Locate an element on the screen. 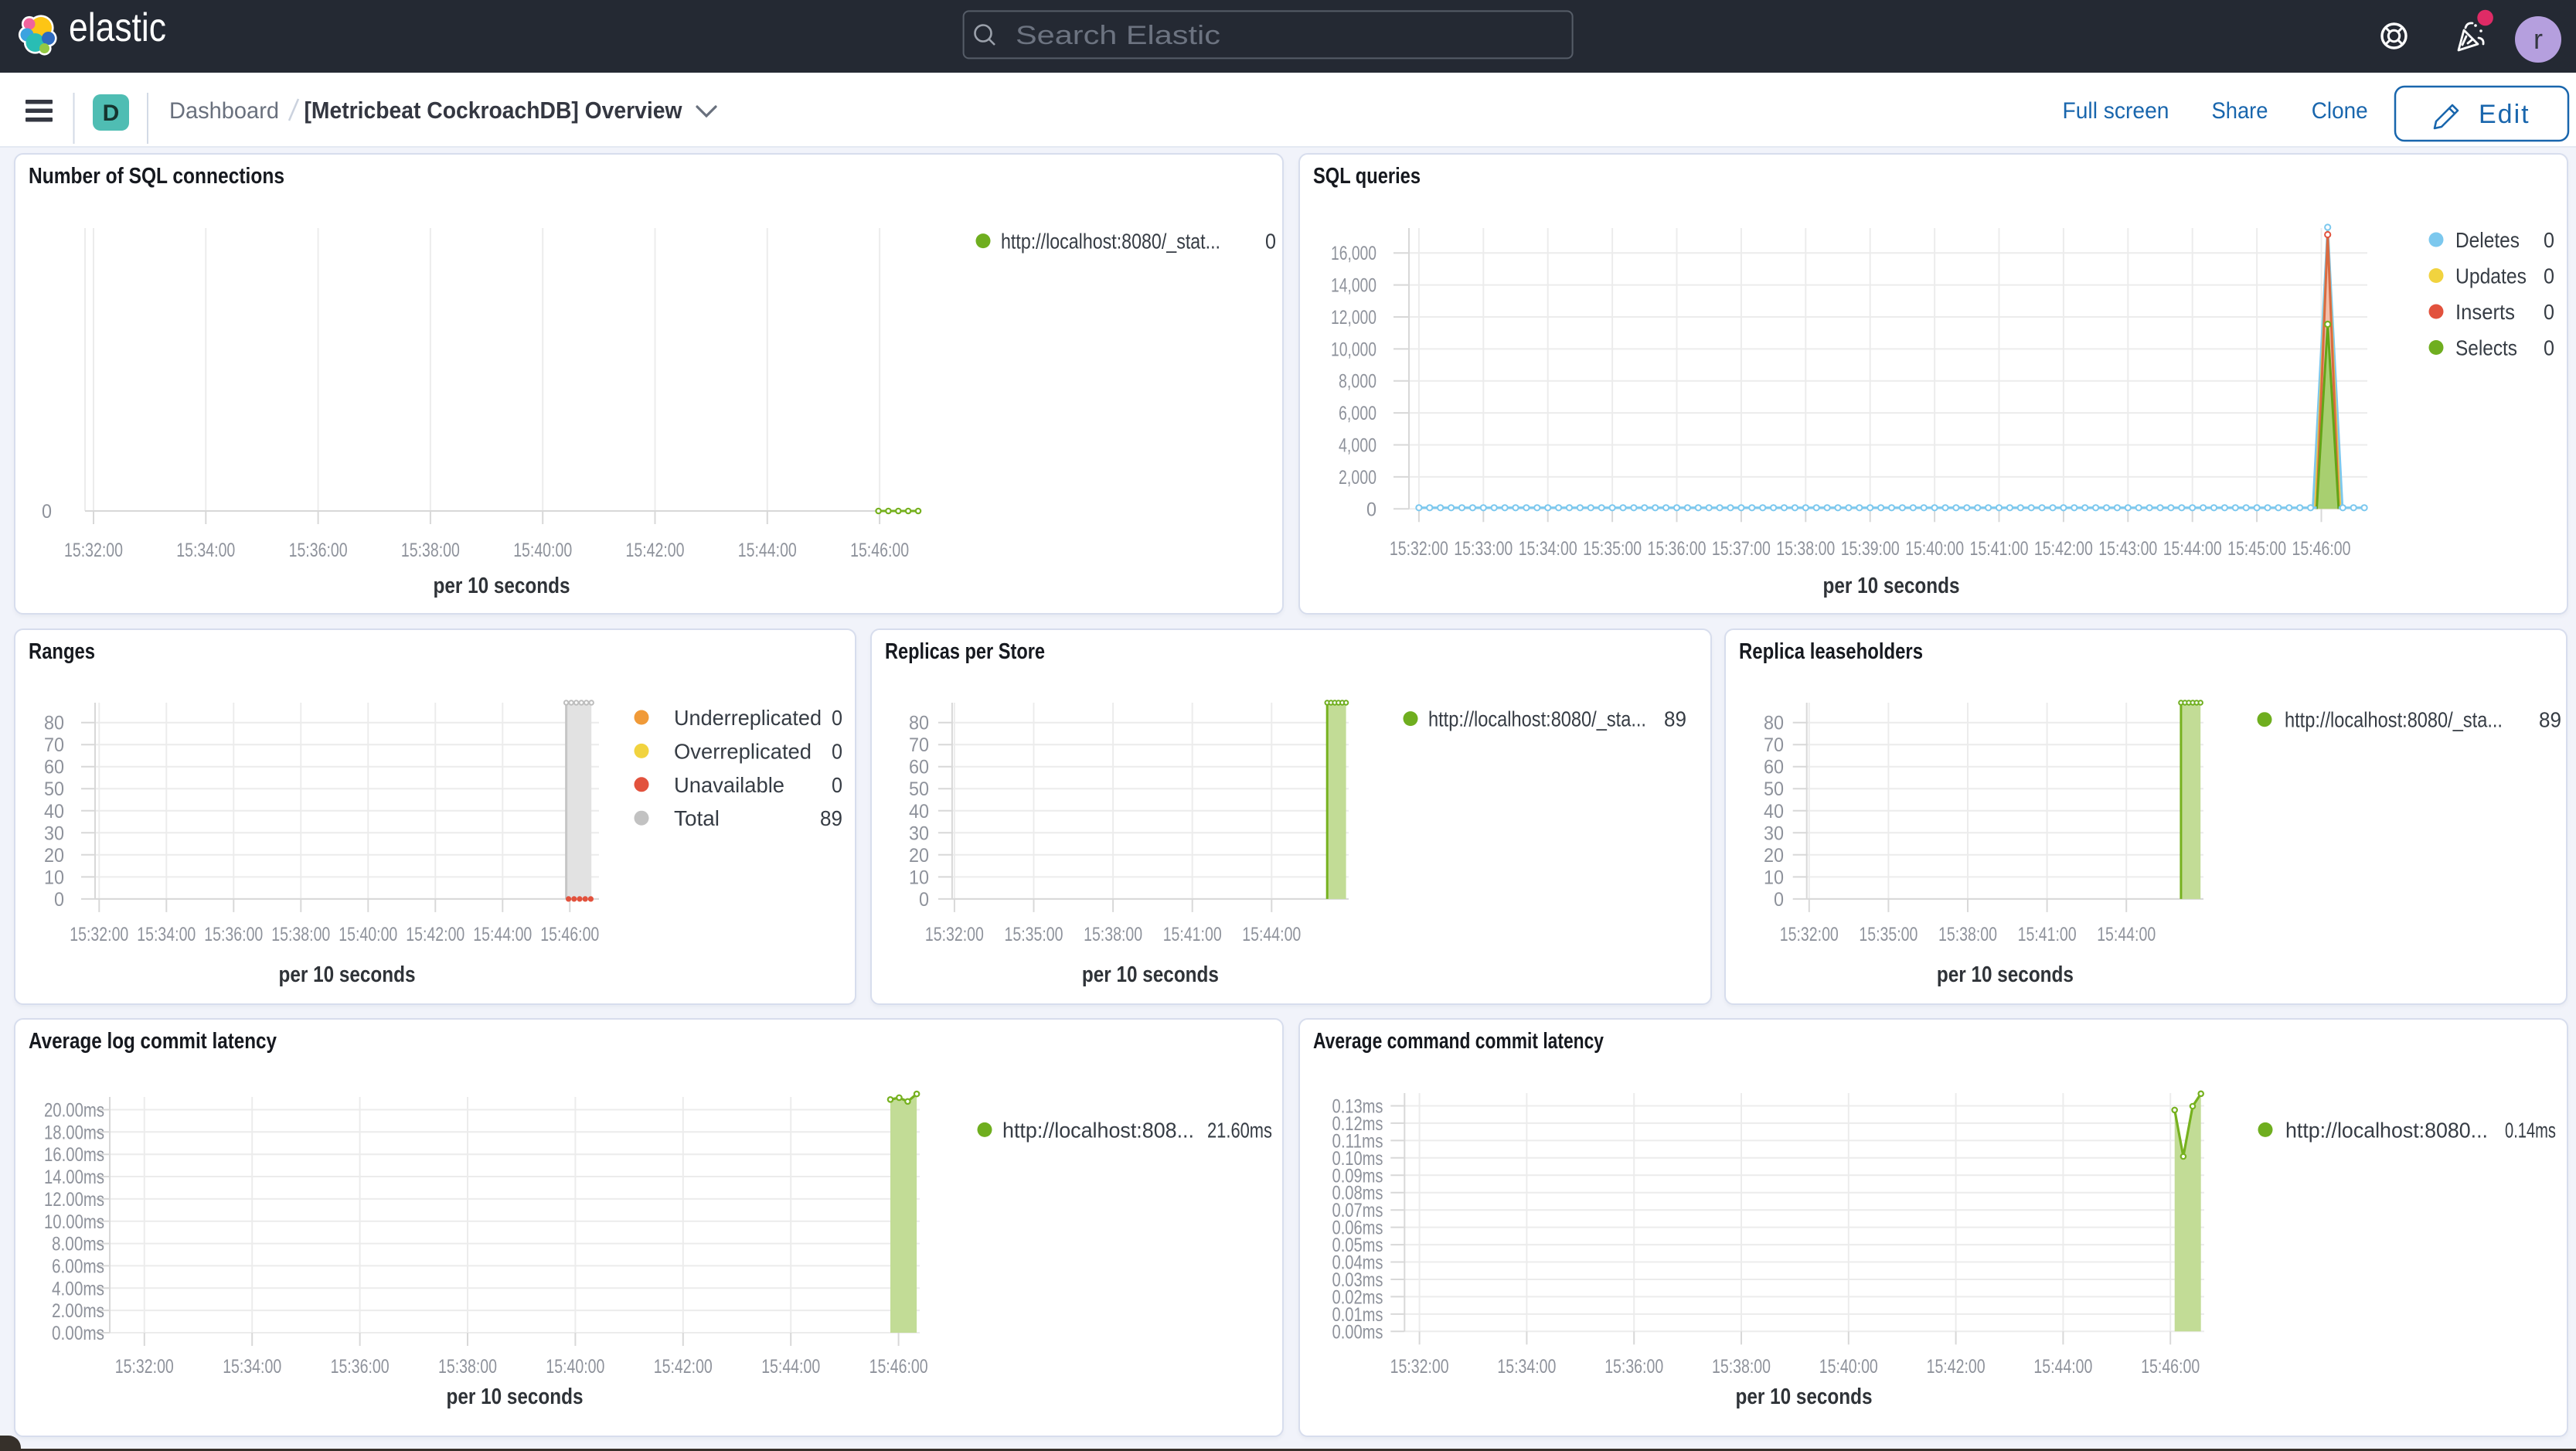  svg-text: Clone is located at coordinates (2340, 111).